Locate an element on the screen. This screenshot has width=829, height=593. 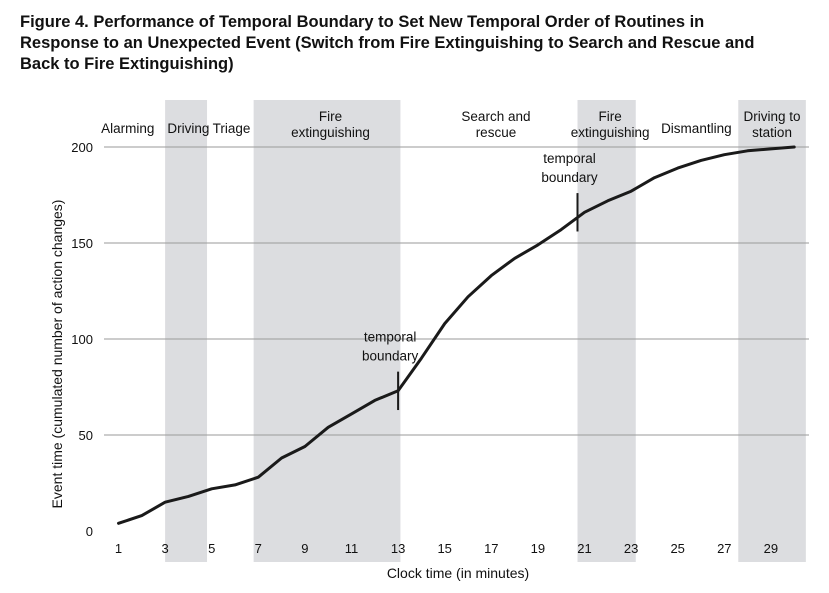
y-tick-label: 100 is located at coordinates (82, 339).